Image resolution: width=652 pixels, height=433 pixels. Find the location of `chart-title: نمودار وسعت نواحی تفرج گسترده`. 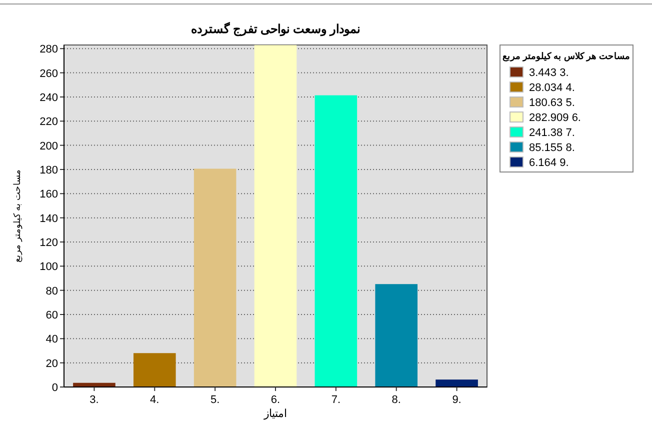

chart-title: نمودار وسعت نواحی تفرج گسترده is located at coordinates (275, 29).